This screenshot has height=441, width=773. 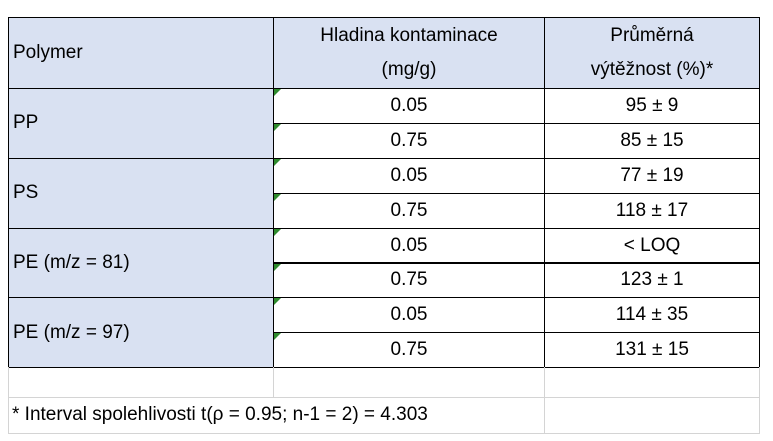 I want to click on recovery-cell: 118 ± 17, so click(x=652, y=210).